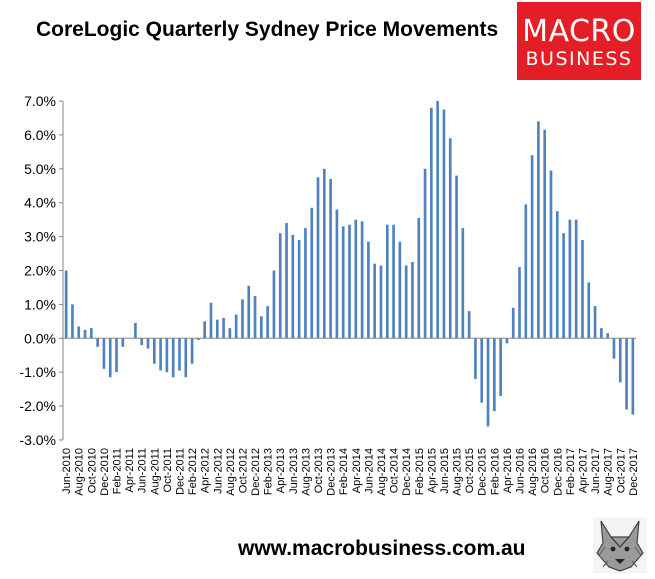 The image size is (655, 579). Describe the element at coordinates (579, 59) in the screenshot. I see `logo-line-business: BUSINESS` at that location.